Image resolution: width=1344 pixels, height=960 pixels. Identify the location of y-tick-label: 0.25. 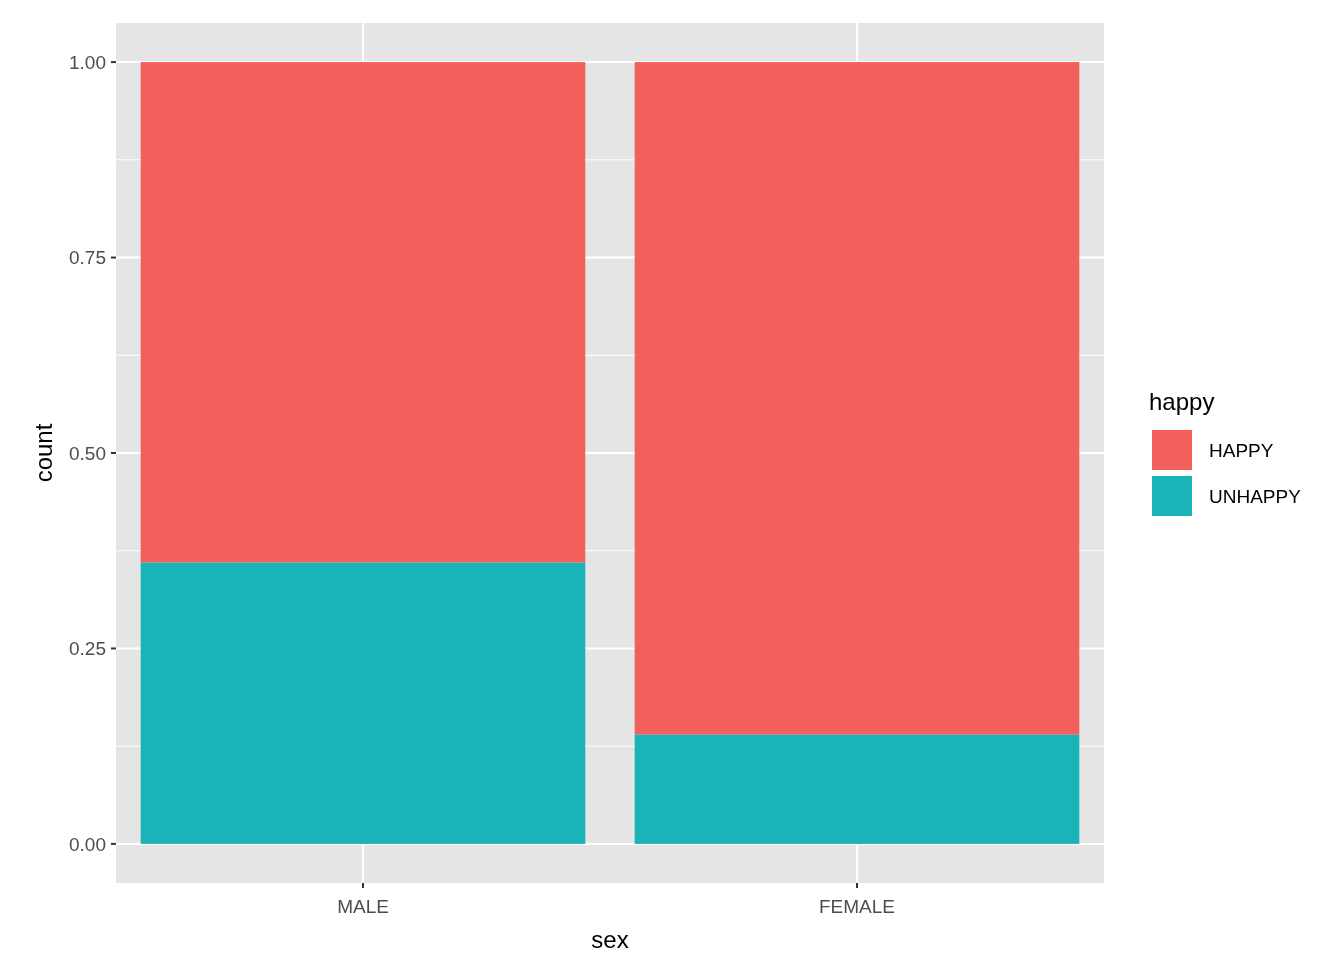
(87, 649).